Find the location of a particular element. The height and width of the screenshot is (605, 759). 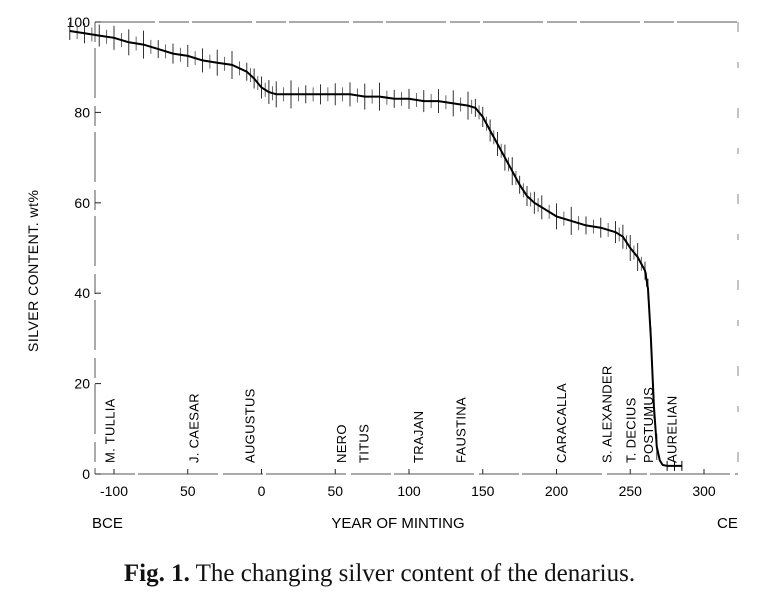

annotation-label: NERO is located at coordinates (341, 443).